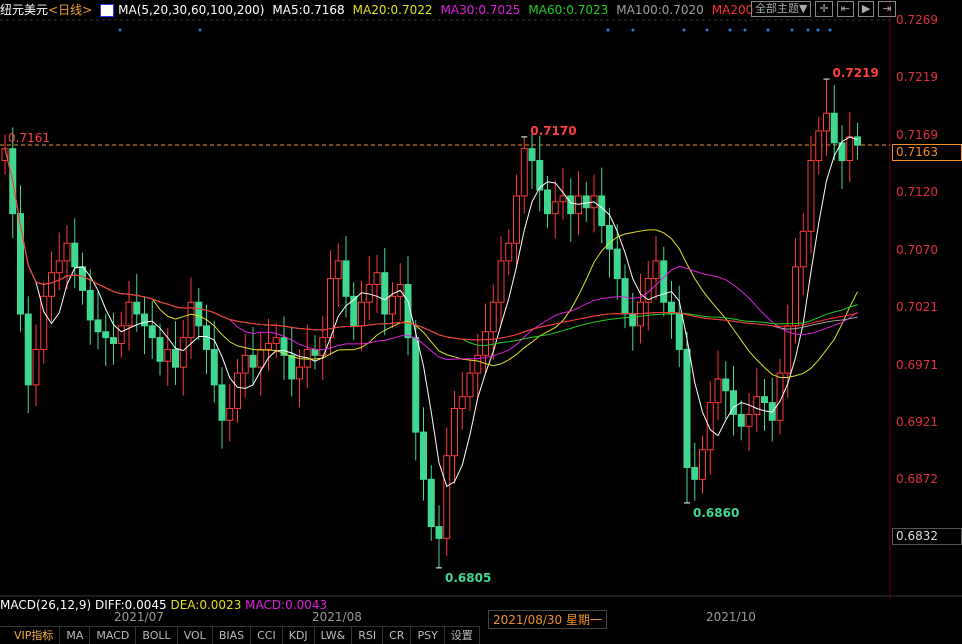  What do you see at coordinates (267, 635) in the screenshot?
I see `tab-6: CCI` at bounding box center [267, 635].